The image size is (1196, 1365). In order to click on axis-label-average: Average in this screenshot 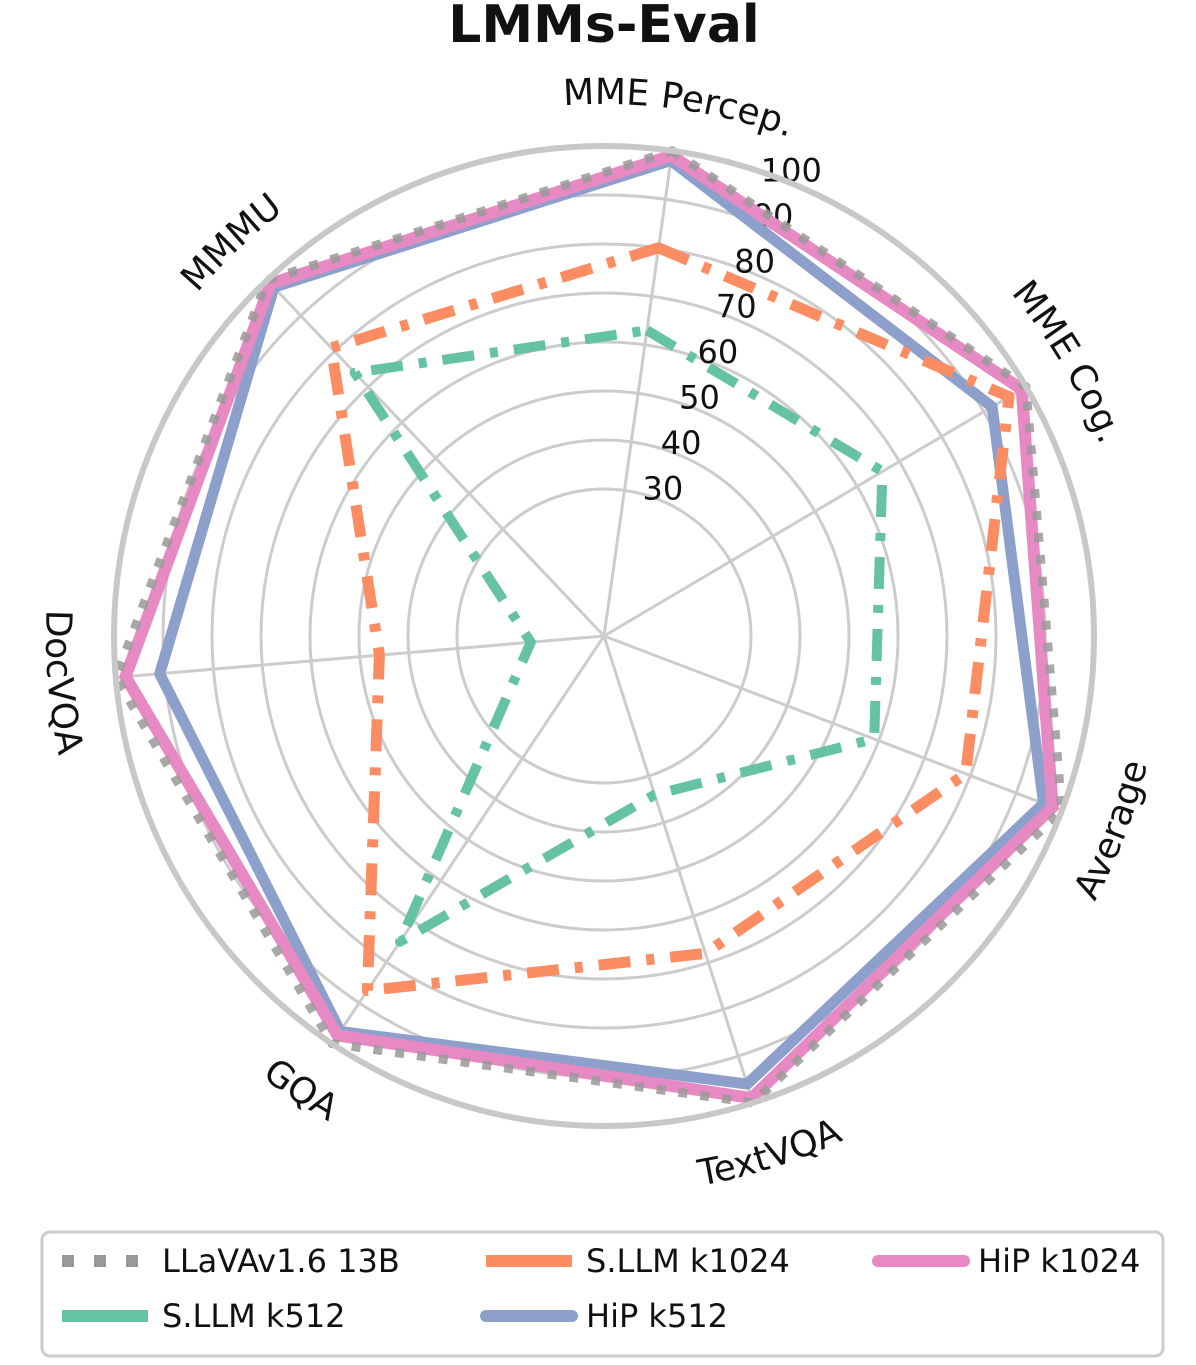, I will do `click(1111, 831)`.